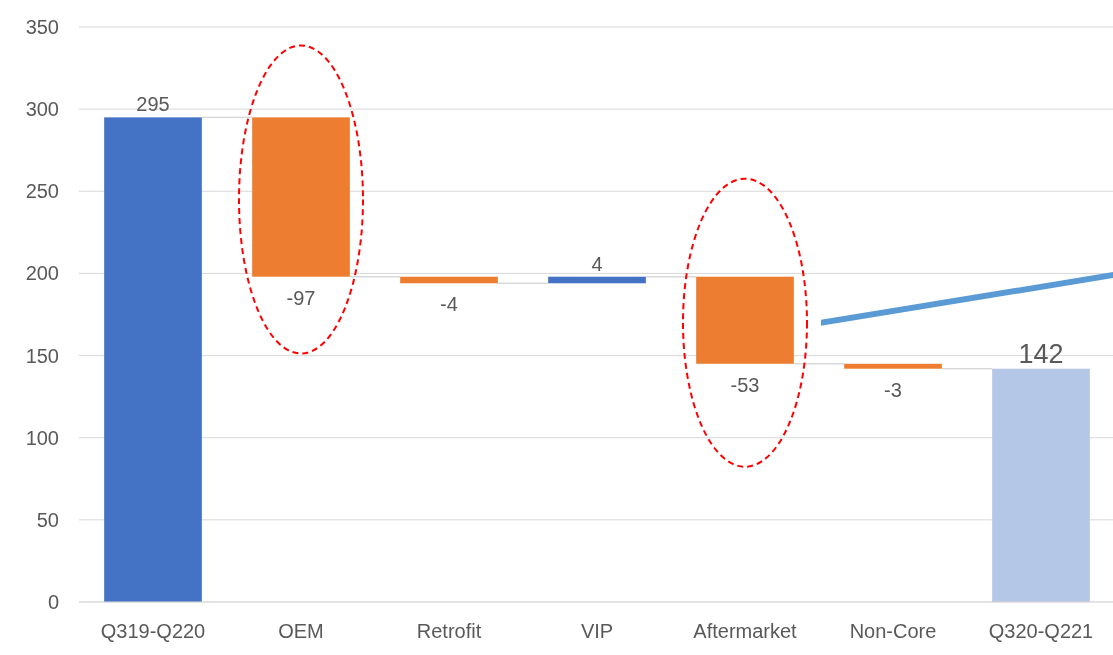 This screenshot has height=655, width=1113. I want to click on data-label: 4, so click(597, 263).